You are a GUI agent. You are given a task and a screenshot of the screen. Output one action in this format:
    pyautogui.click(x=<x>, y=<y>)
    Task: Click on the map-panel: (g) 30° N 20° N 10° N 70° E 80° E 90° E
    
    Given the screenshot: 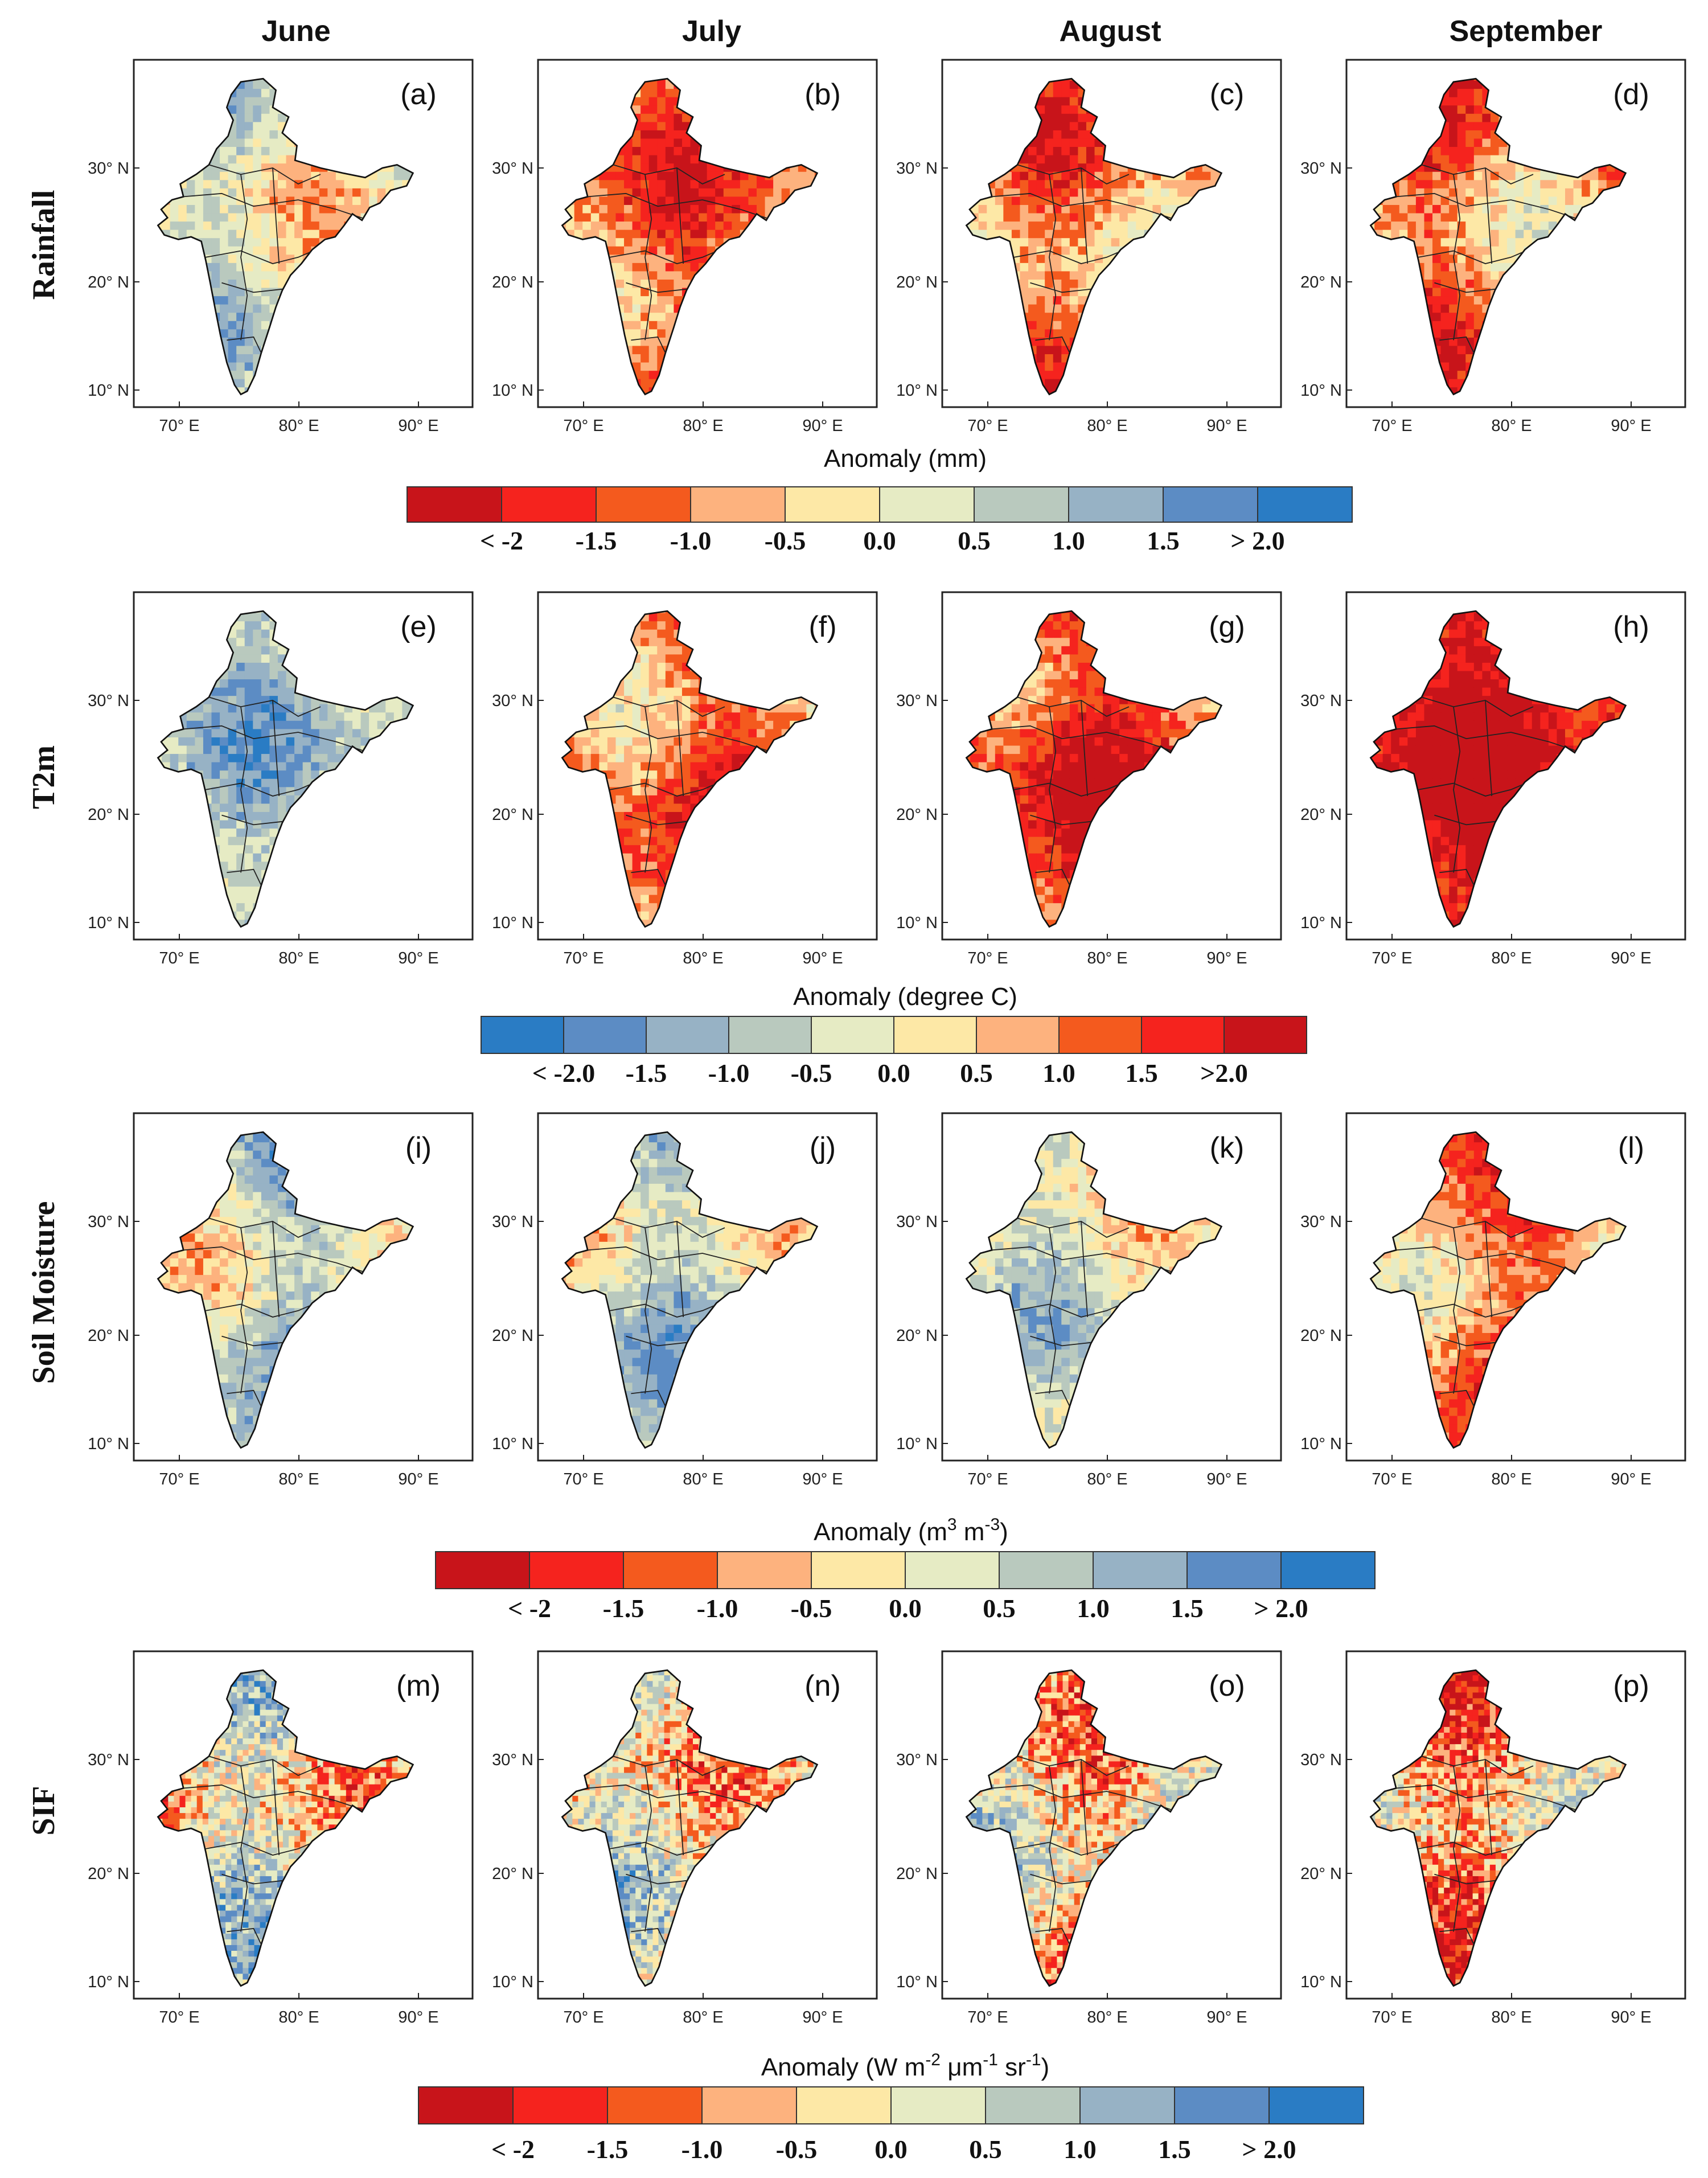 What is the action you would take?
    pyautogui.click(x=1089, y=779)
    